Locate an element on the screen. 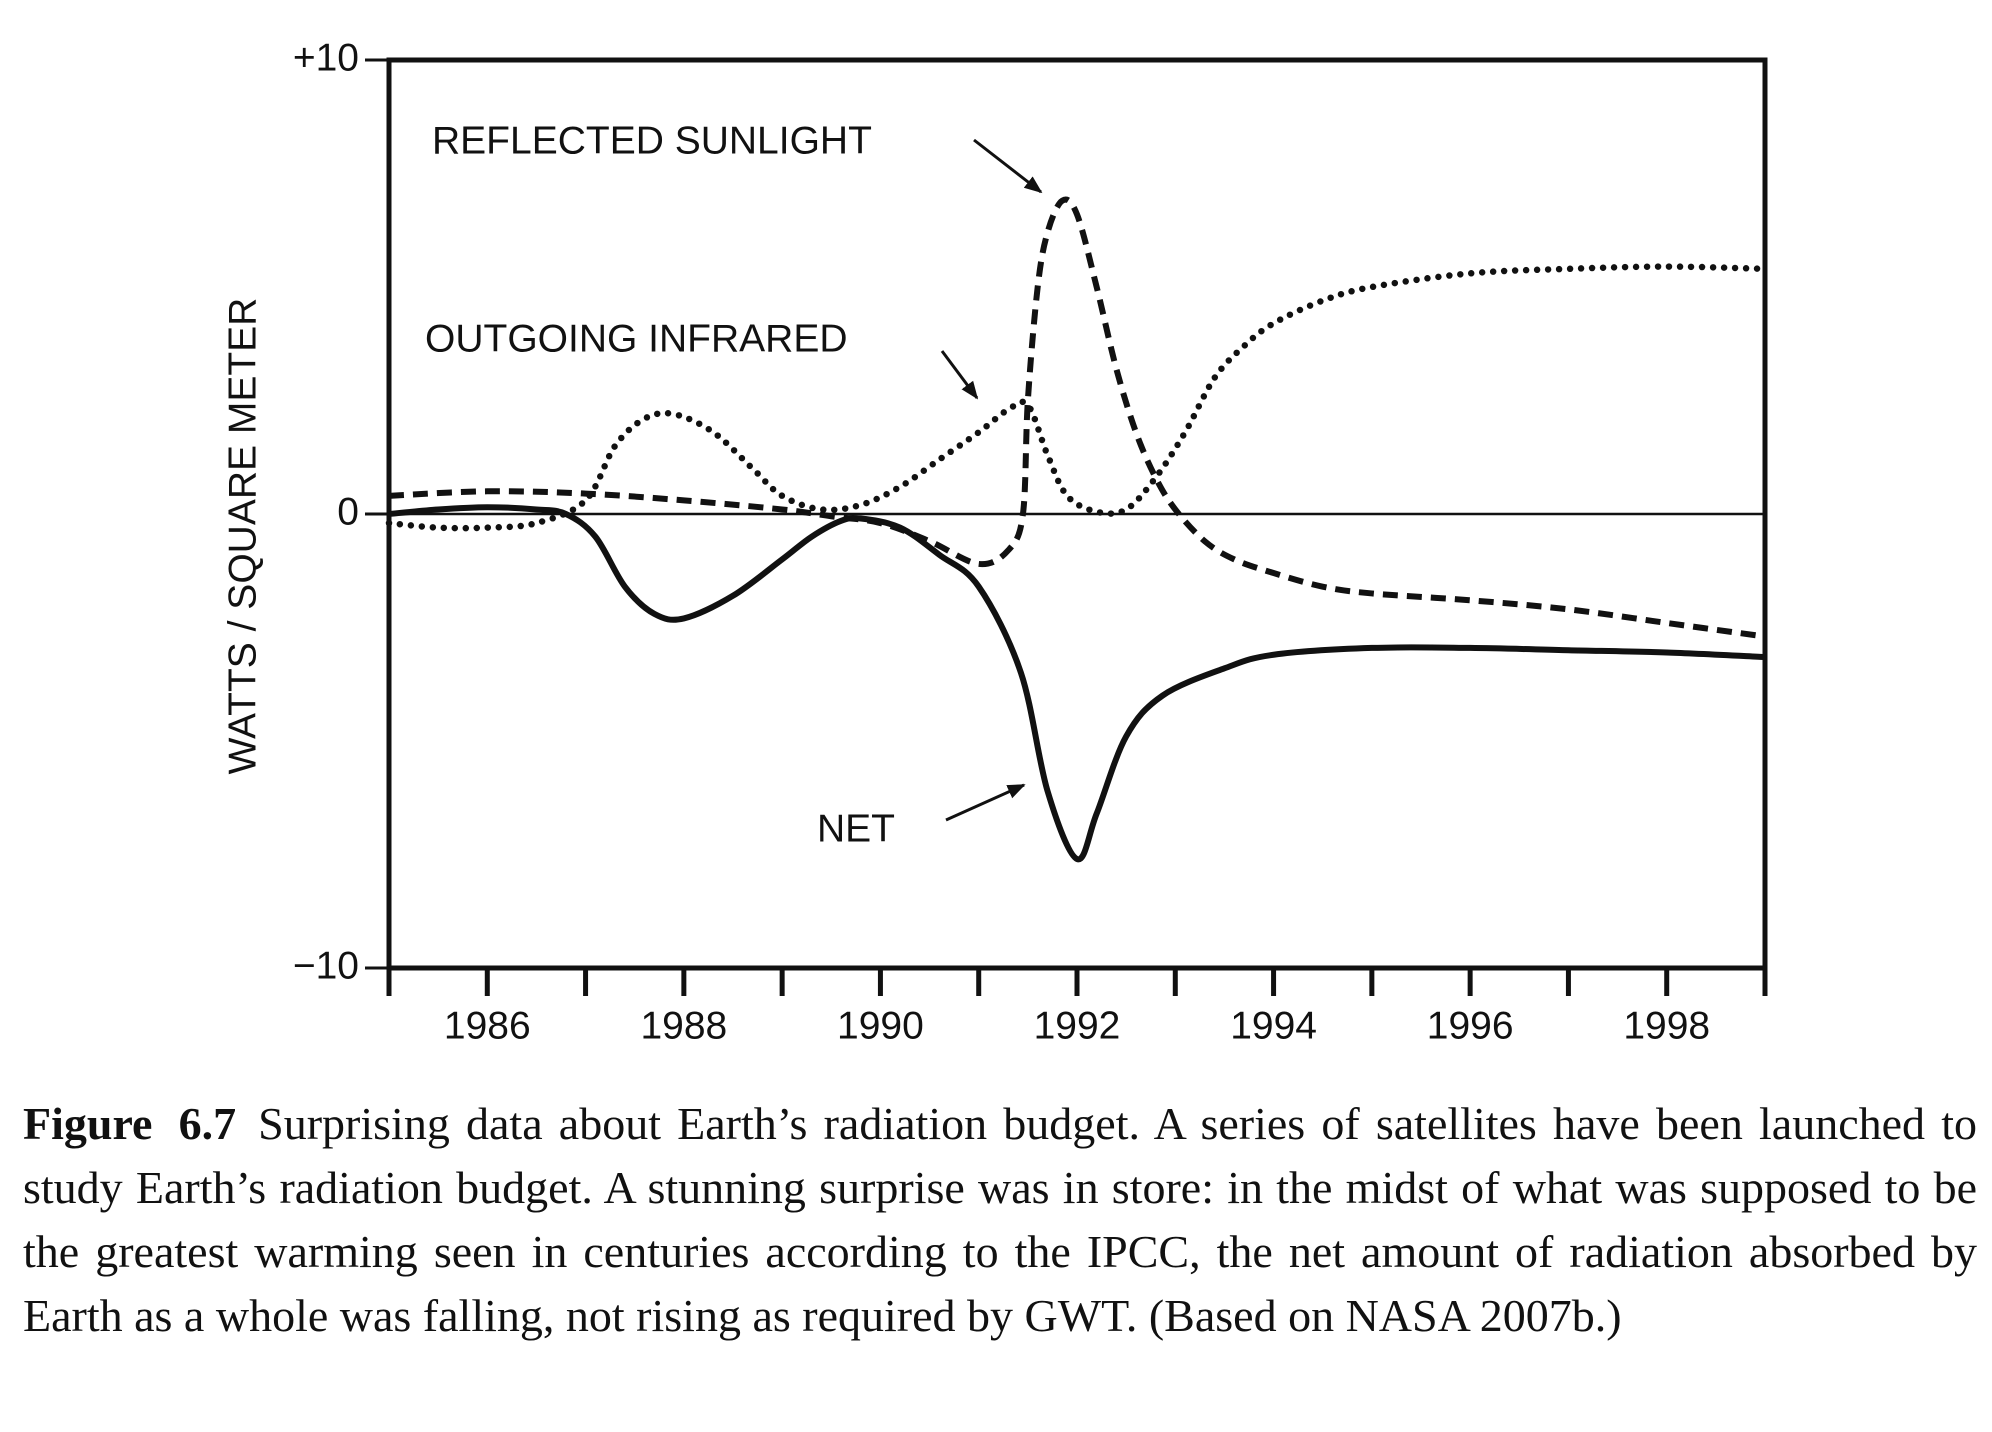 The width and height of the screenshot is (1992, 1432). series-line is located at coordinates (1077, 397).